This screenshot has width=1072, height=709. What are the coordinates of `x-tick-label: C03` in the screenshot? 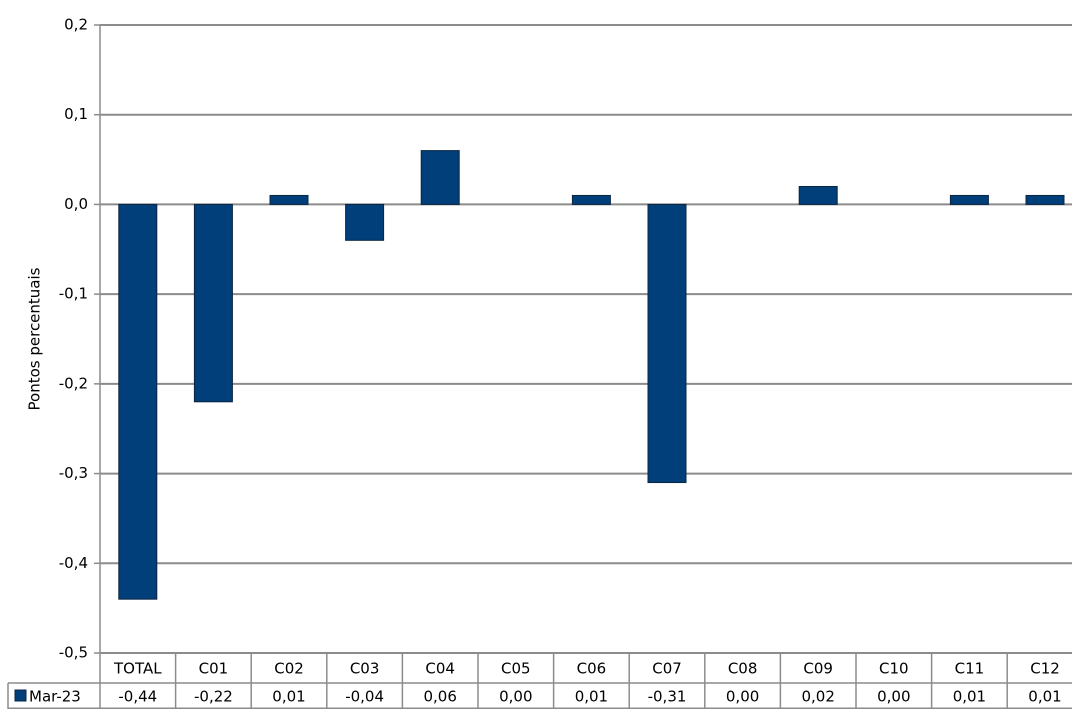 It's located at (365, 669).